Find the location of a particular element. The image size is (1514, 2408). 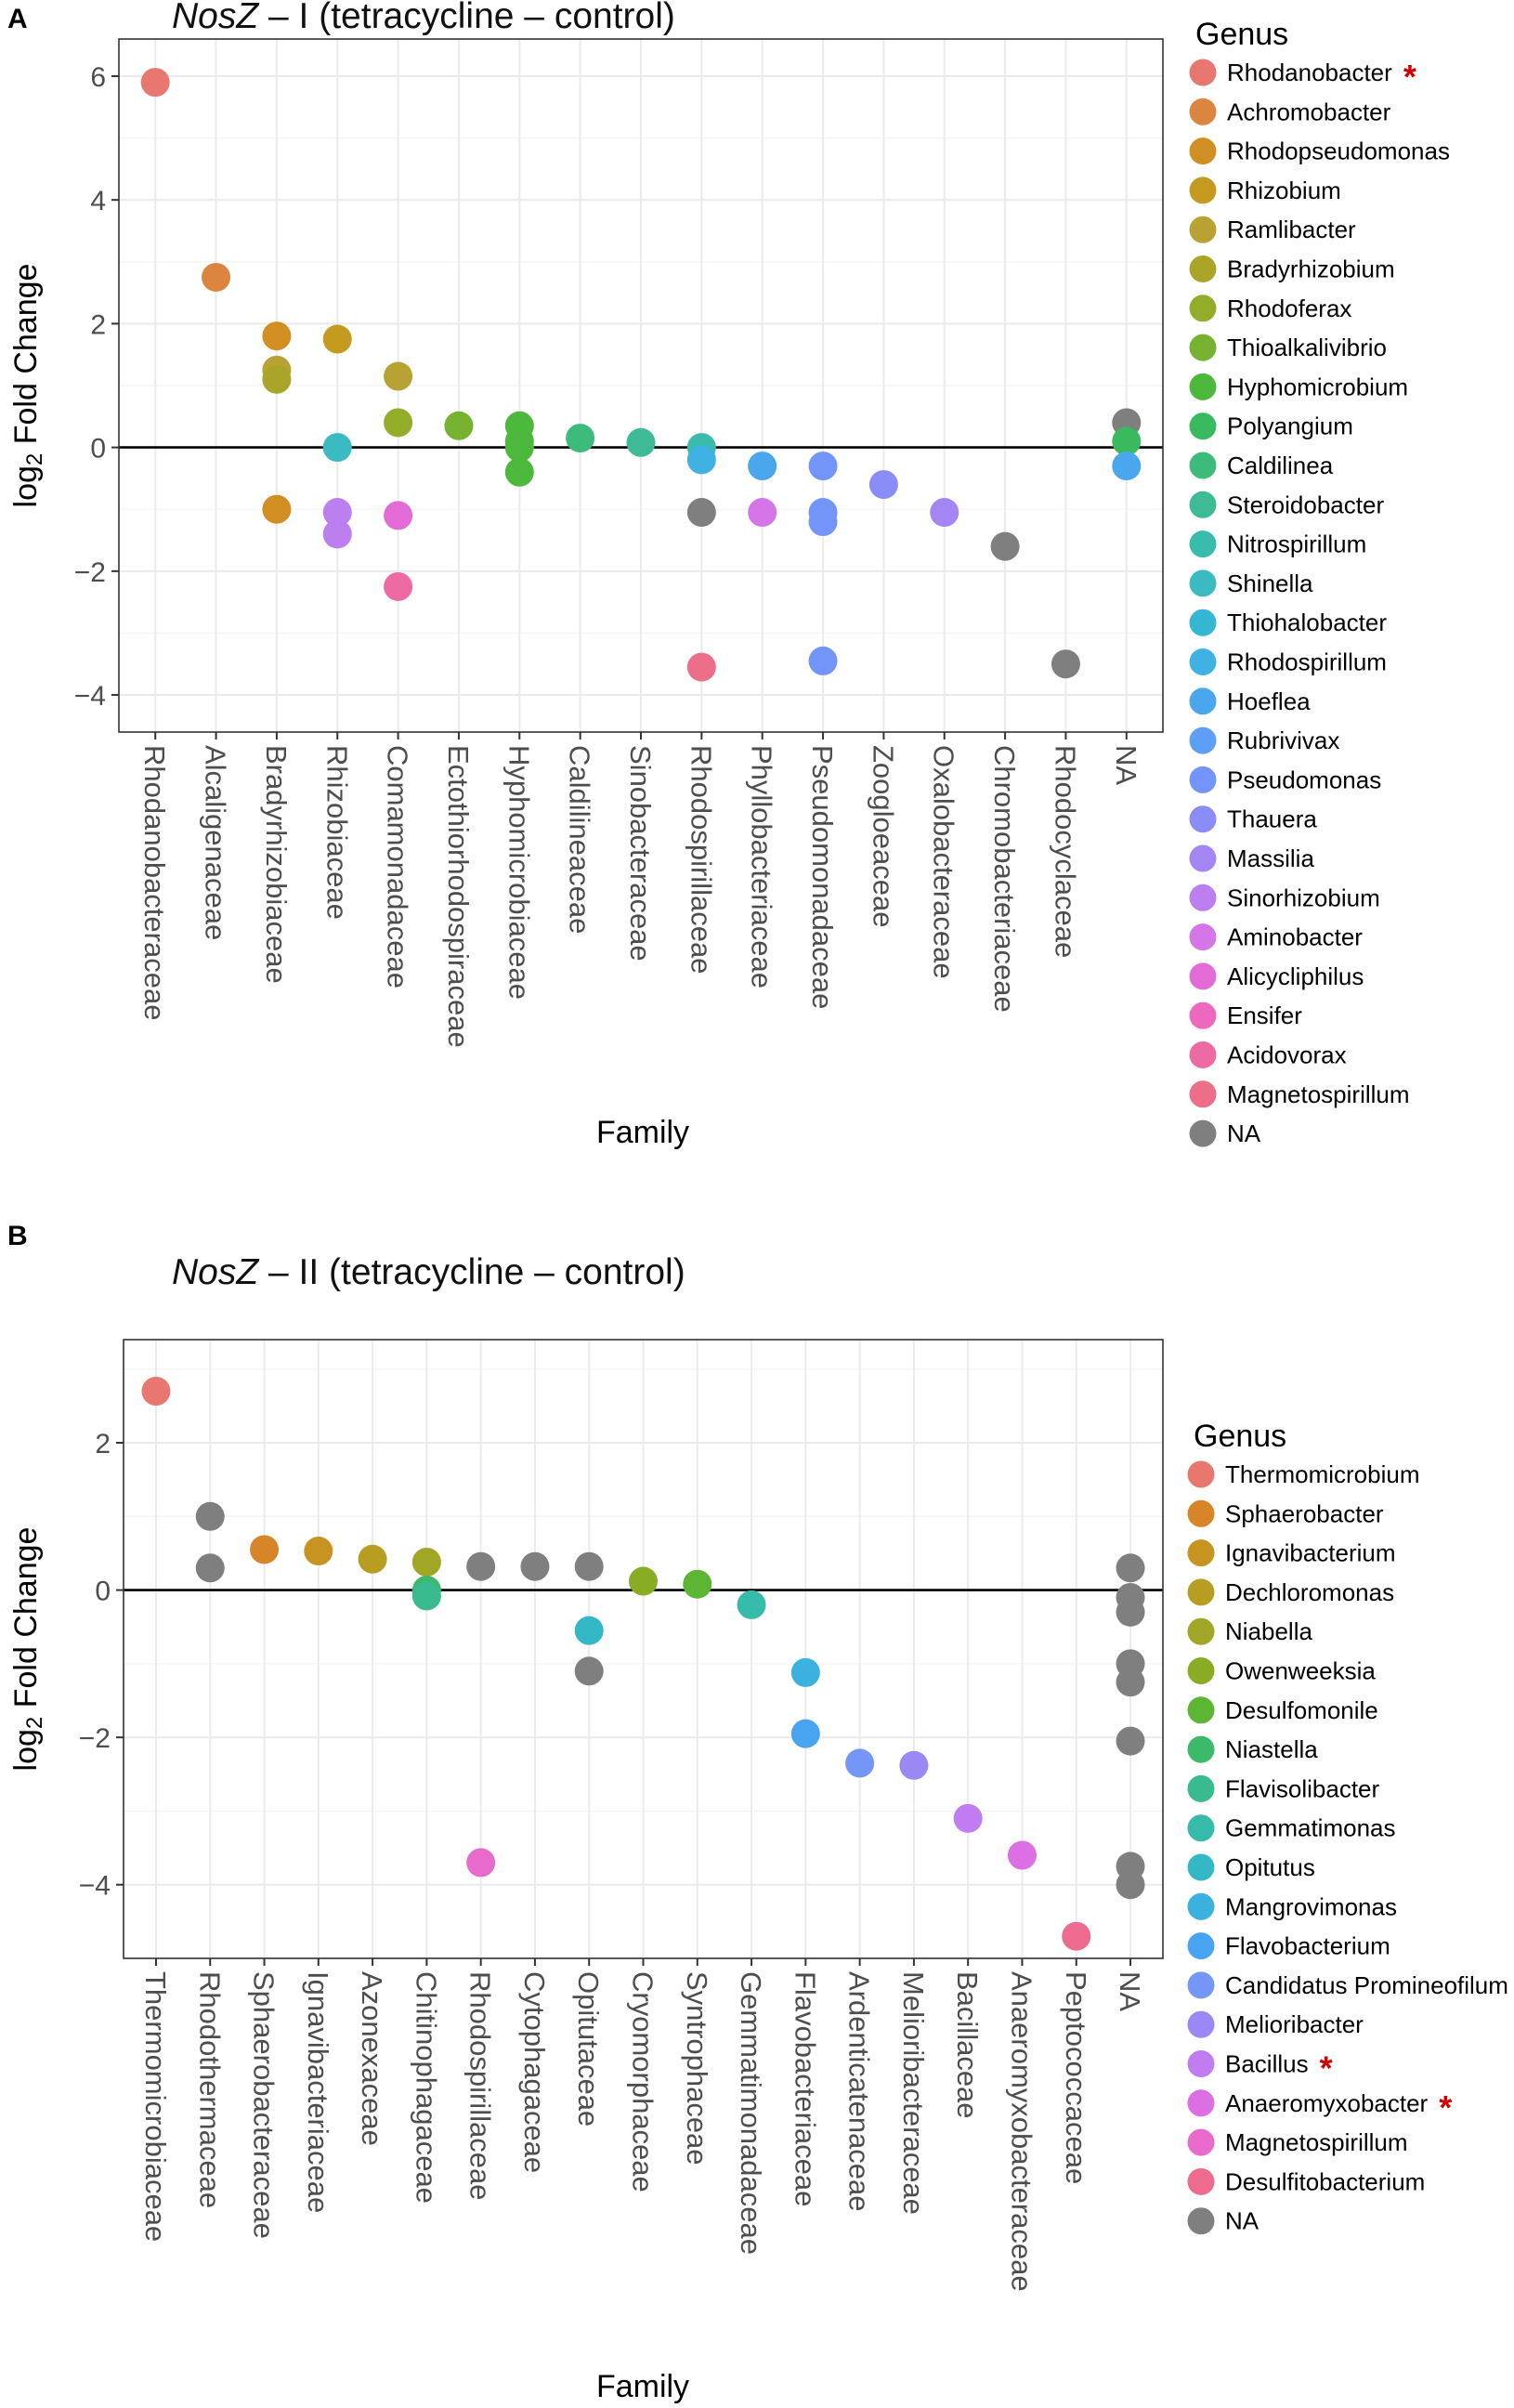

x-tick-label: Rhodothermaceae is located at coordinates (209, 2089).